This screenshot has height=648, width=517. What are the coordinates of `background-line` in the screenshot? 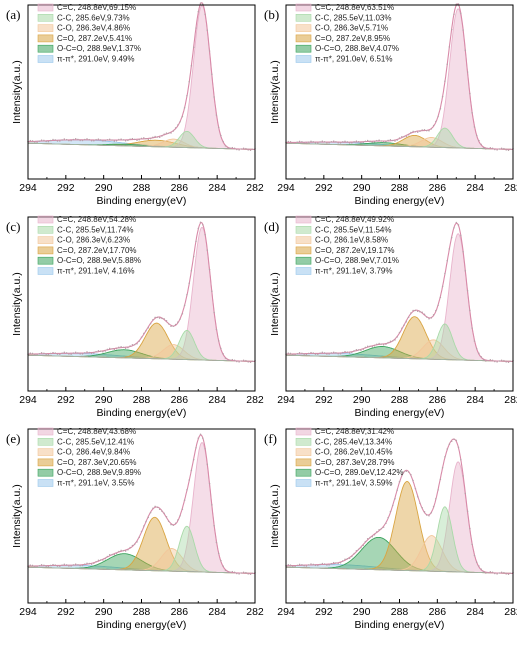 It's located at (399, 570).